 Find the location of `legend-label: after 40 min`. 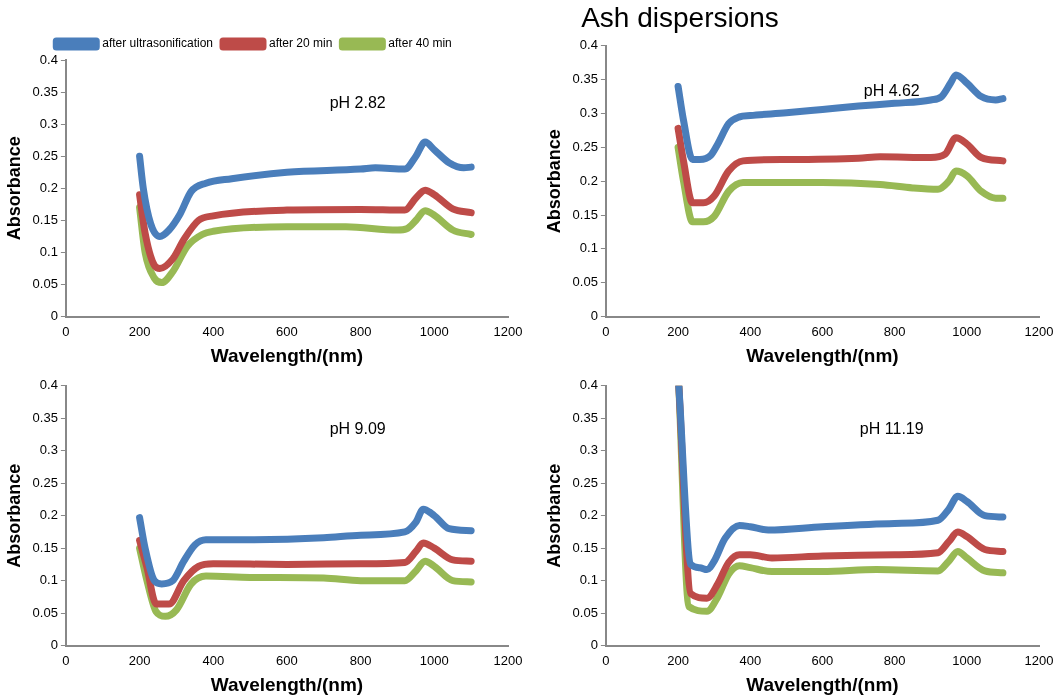

legend-label: after 40 min is located at coordinates (420, 43).